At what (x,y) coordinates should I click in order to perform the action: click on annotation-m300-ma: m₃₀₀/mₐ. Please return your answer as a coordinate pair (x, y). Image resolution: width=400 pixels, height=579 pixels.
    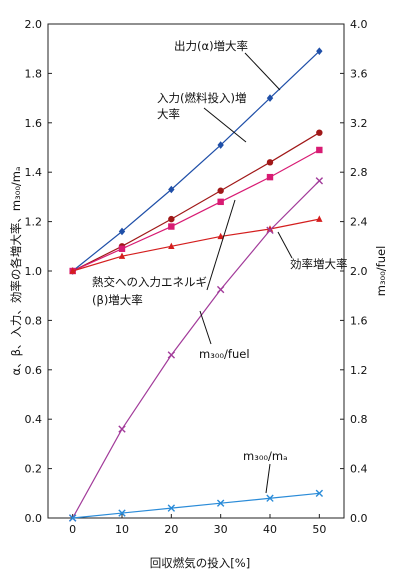
    Looking at the image, I should click on (265, 456).